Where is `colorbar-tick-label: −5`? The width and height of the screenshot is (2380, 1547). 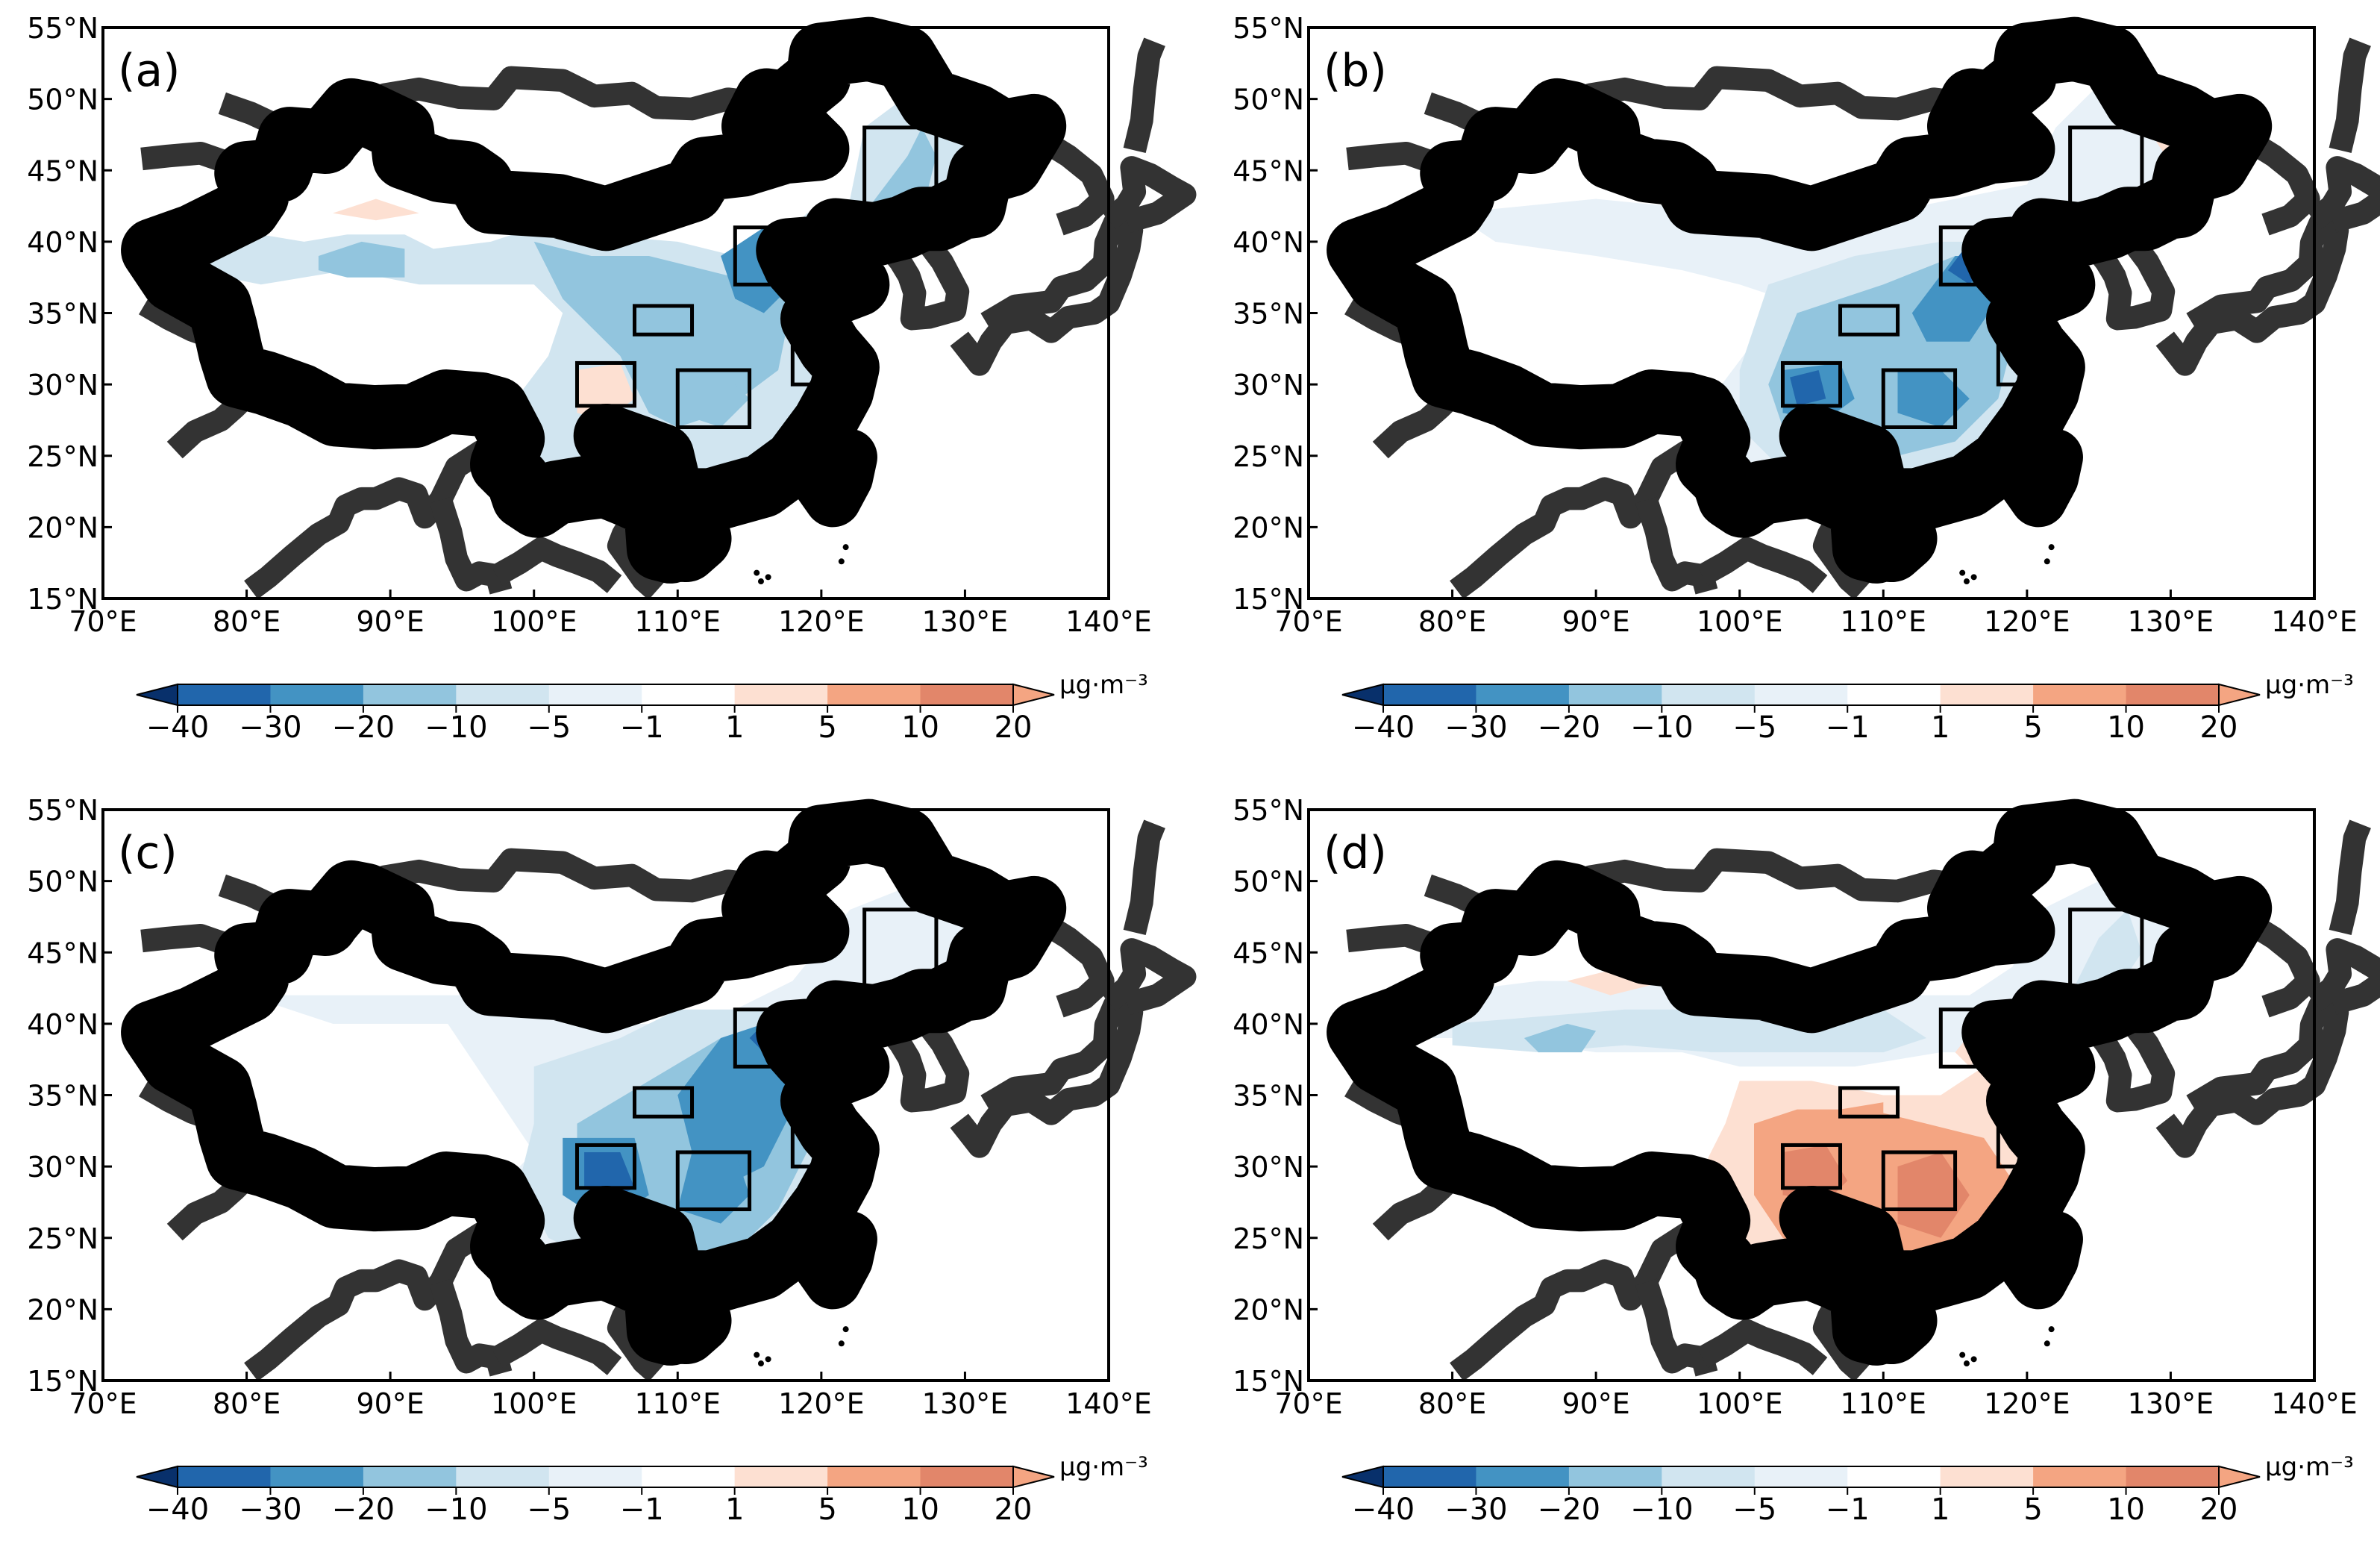
colorbar-tick-label: −5 is located at coordinates (1754, 1510).